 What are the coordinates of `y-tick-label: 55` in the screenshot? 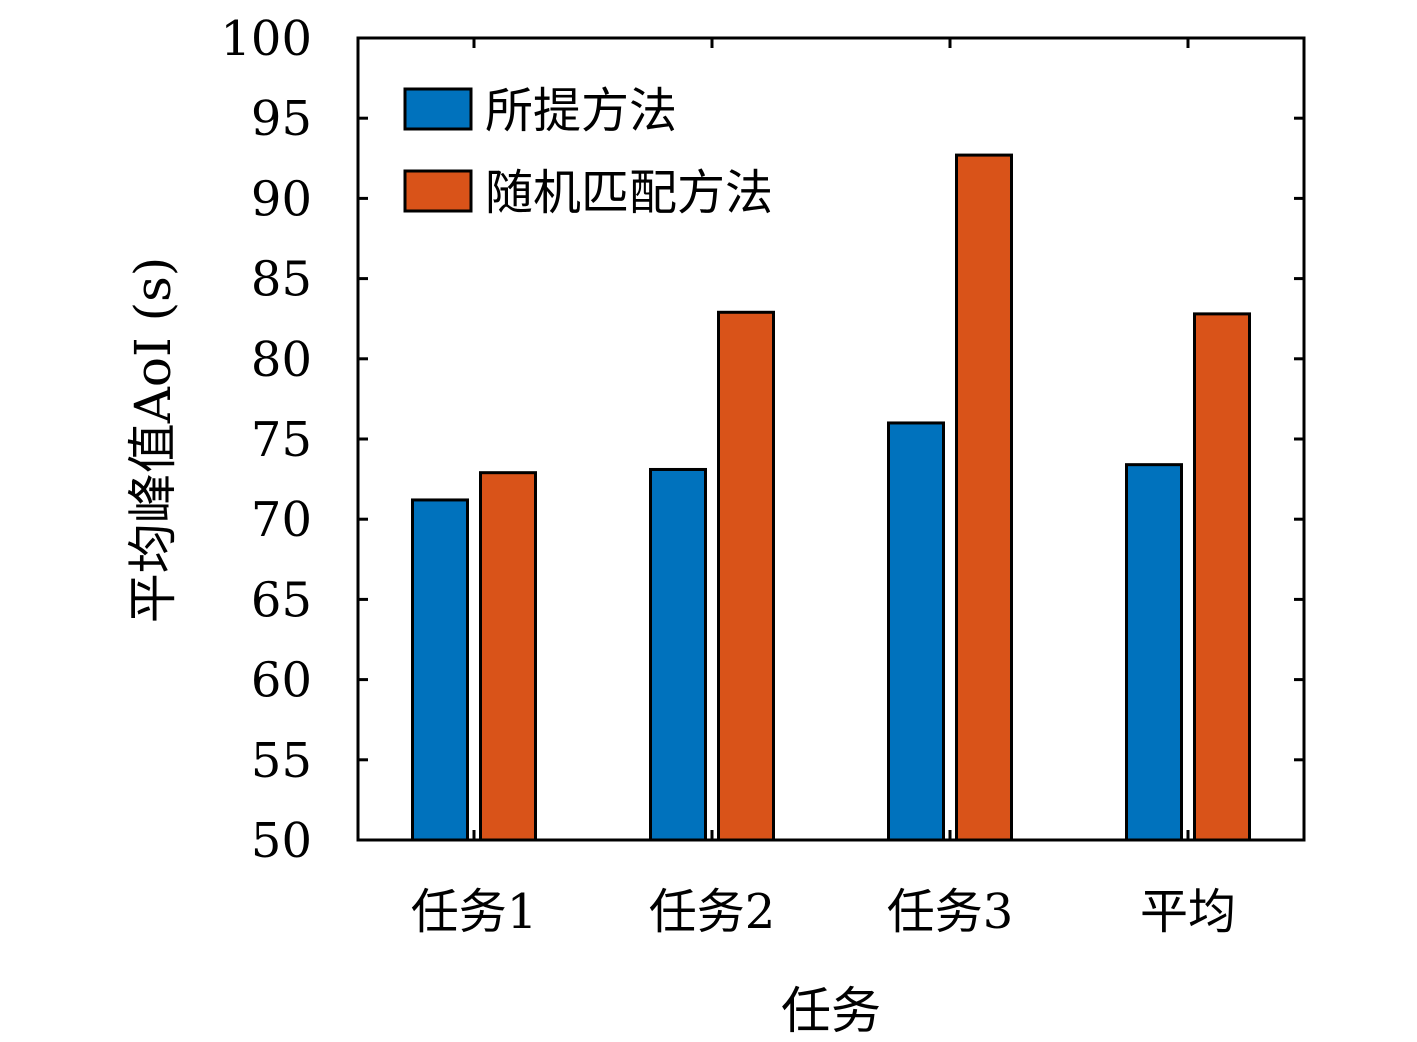 It's located at (281, 761).